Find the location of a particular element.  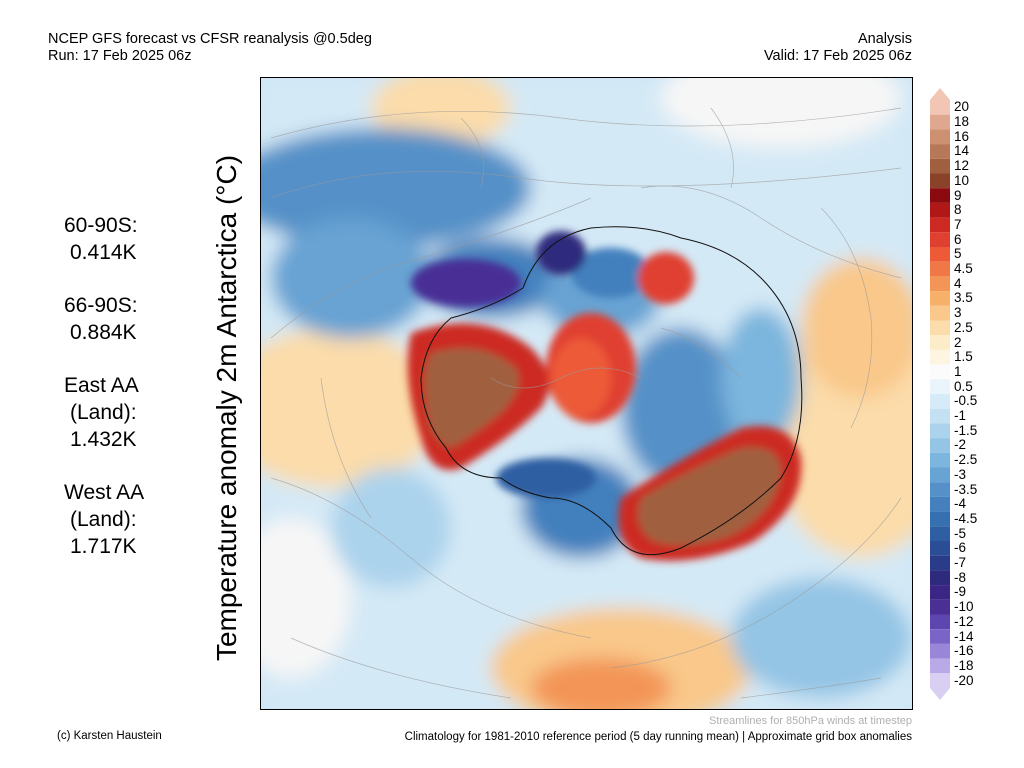

analysis-label: Analysis is located at coordinates (885, 39).